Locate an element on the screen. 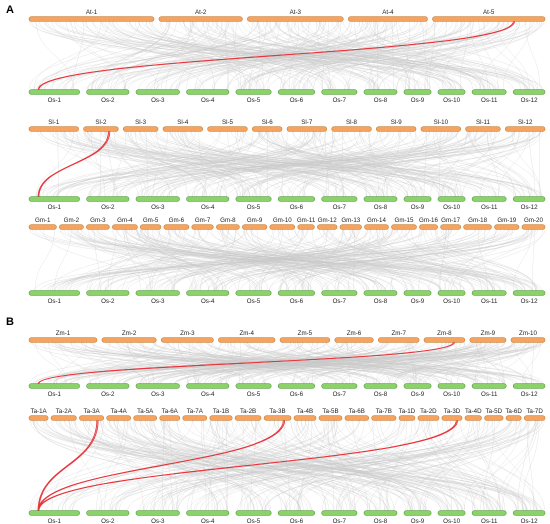 The height and width of the screenshot is (524, 550). chromosome-ta-1d-label: Ta-1D is located at coordinates (407, 411).